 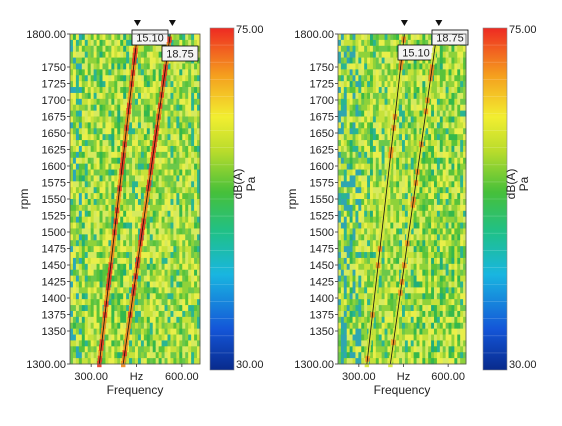 What do you see at coordinates (180, 55) in the screenshot?
I see `order-callout-label: 18.75` at bounding box center [180, 55].